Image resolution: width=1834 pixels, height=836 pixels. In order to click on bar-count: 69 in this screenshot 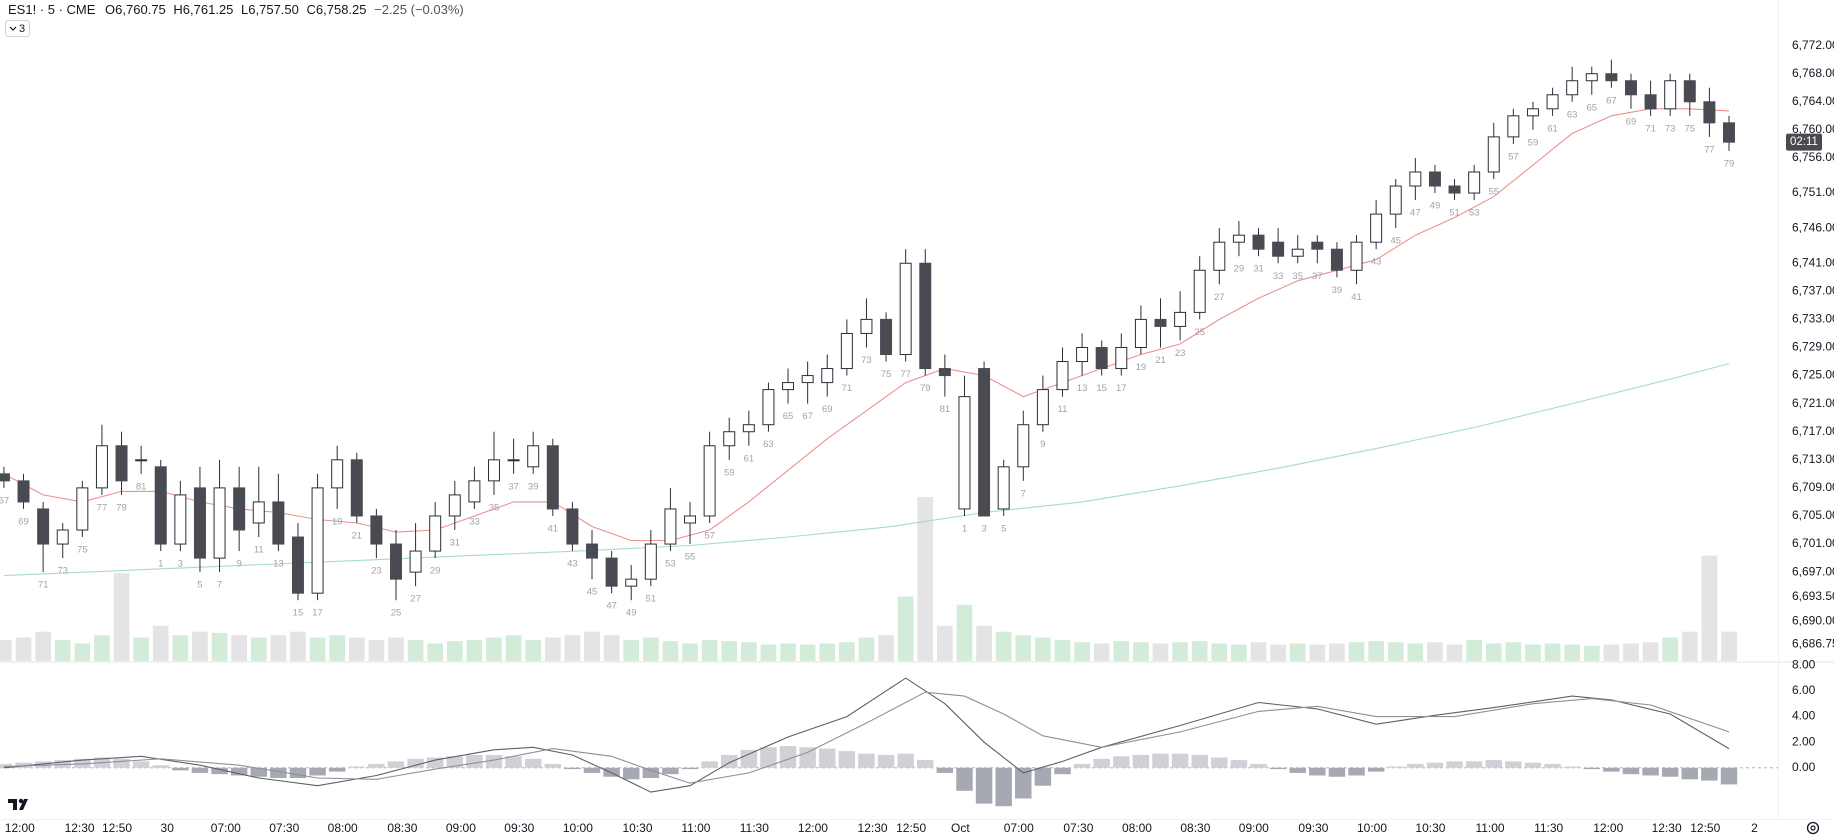, I will do `click(827, 409)`.